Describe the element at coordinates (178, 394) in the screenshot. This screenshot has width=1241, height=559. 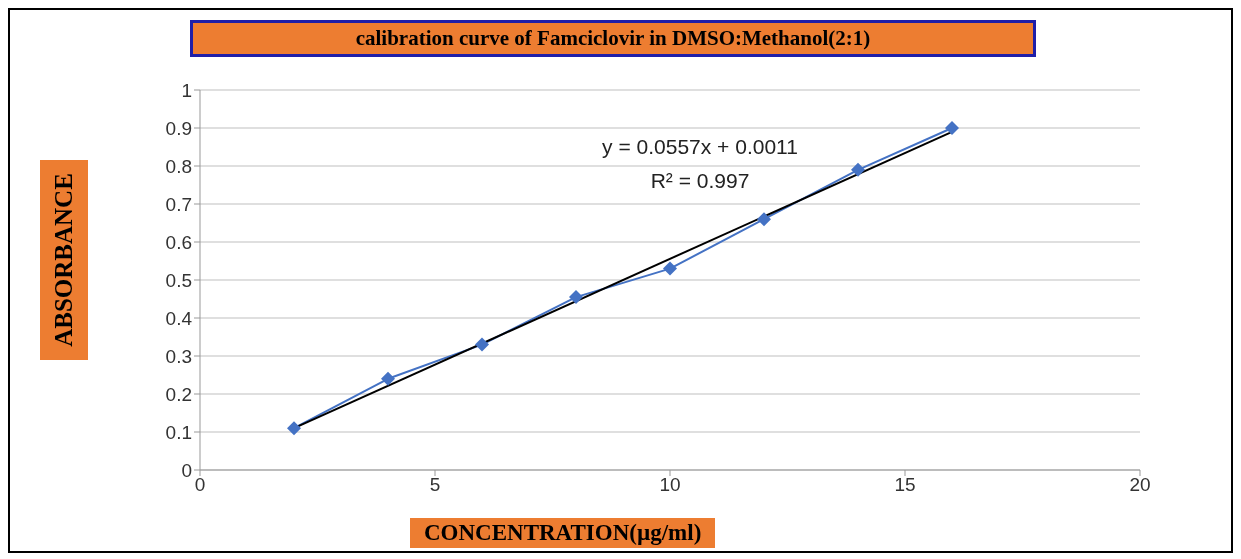
I see `y-tick-label: 0.2` at that location.